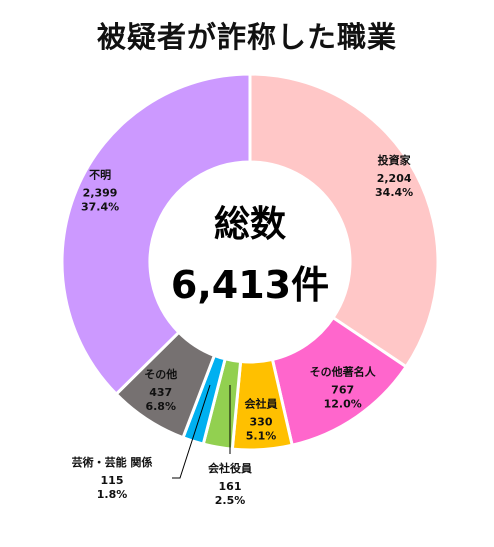 The image size is (494, 547). Describe the element at coordinates (112, 494) in the screenshot. I see `slice-label-percent: 1.8%` at that location.